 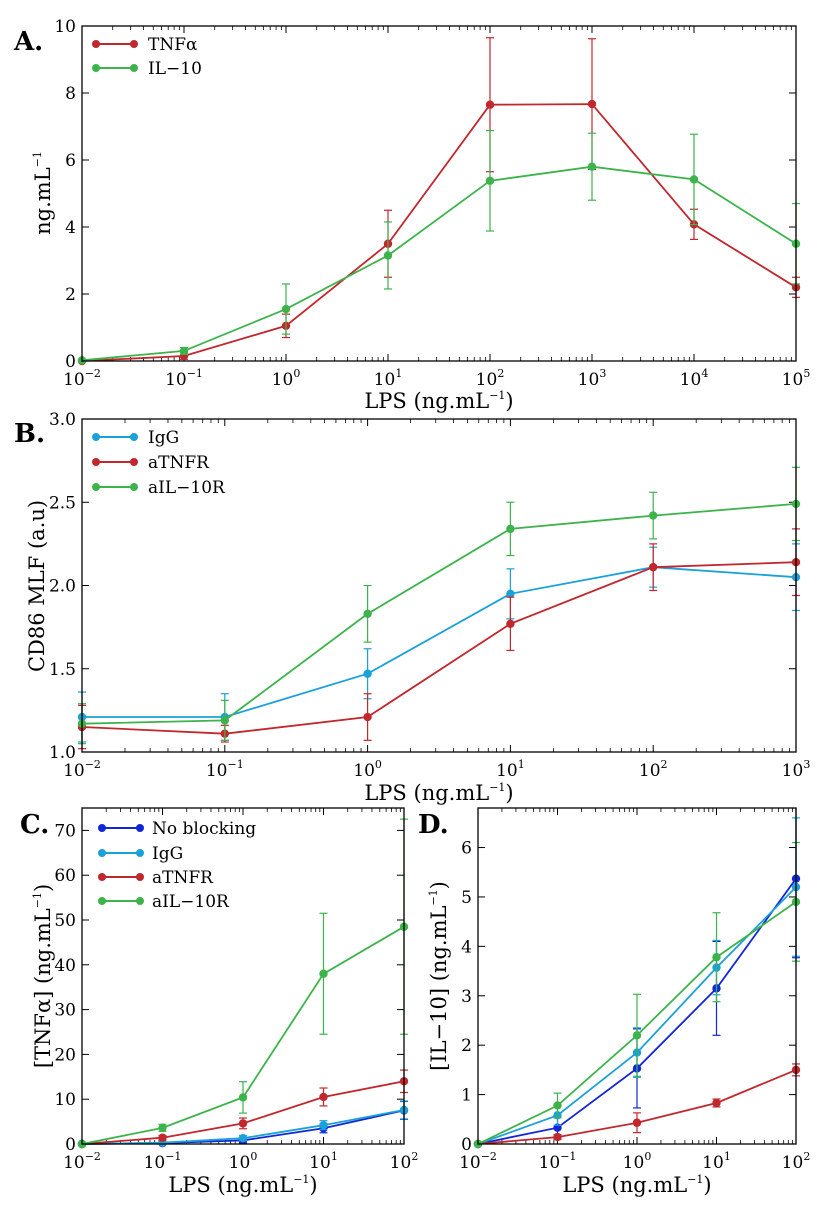 I want to click on legend-b-igg-marker, so click(x=96, y=437).